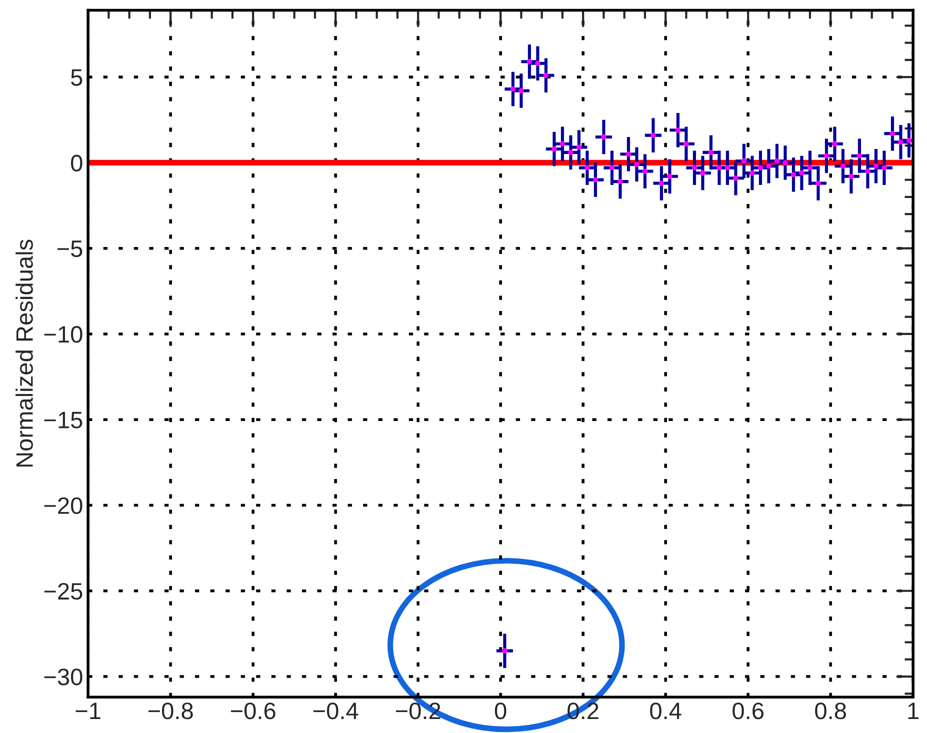  What do you see at coordinates (63, 591) in the screenshot?
I see `y-tick-label: −25` at bounding box center [63, 591].